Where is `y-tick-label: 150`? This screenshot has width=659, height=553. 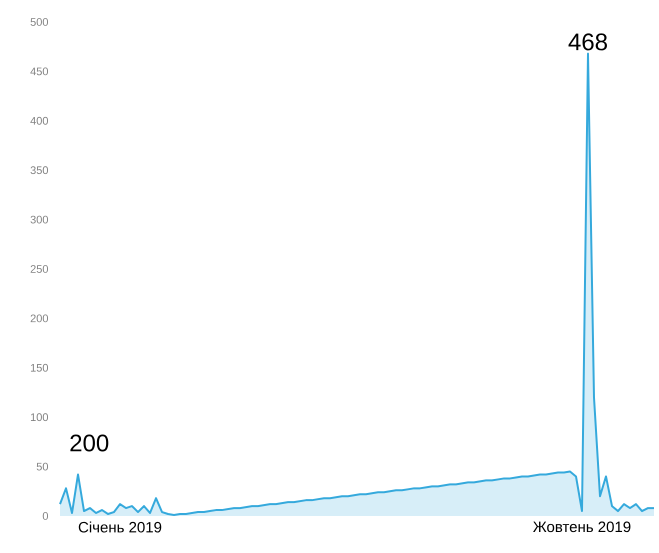
y-tick-label: 150 is located at coordinates (39, 368).